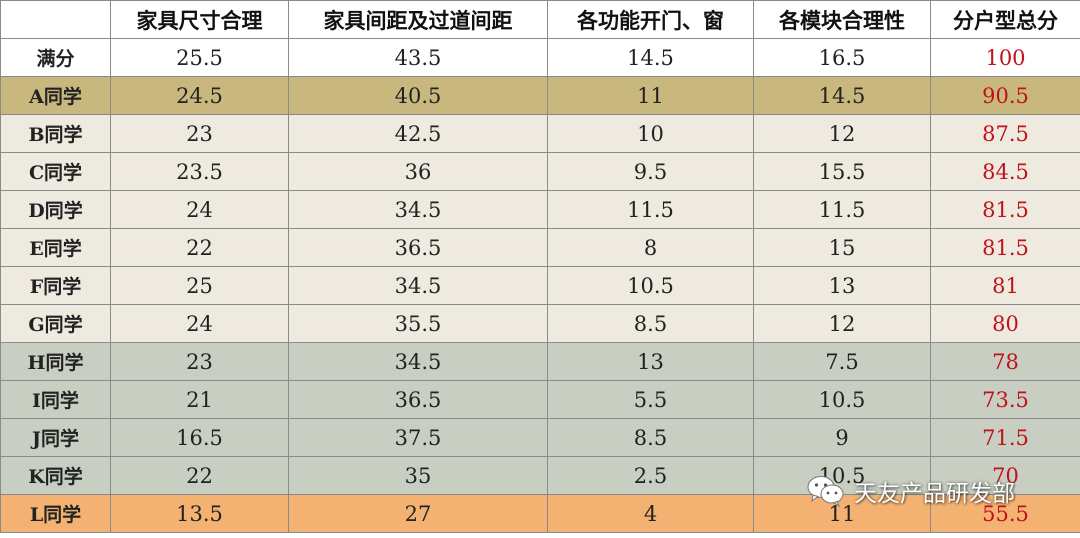 The height and width of the screenshot is (538, 1080). Describe the element at coordinates (55, 361) in the screenshot. I see `row-label: H同学` at that location.